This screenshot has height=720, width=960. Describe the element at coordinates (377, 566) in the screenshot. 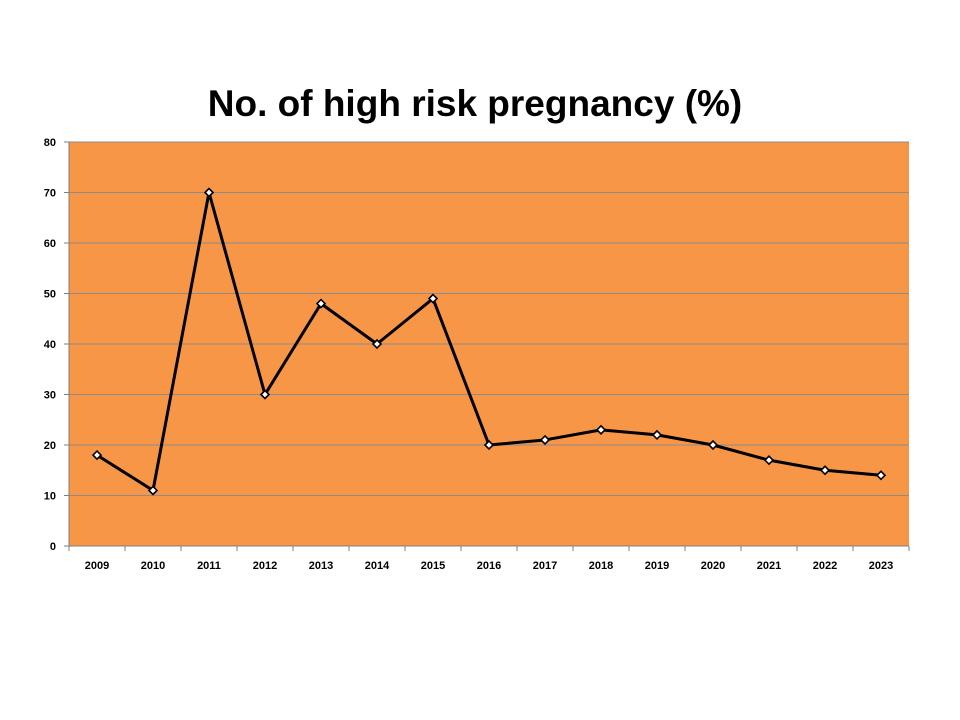

I see `x-tick-label: 2014` at that location.